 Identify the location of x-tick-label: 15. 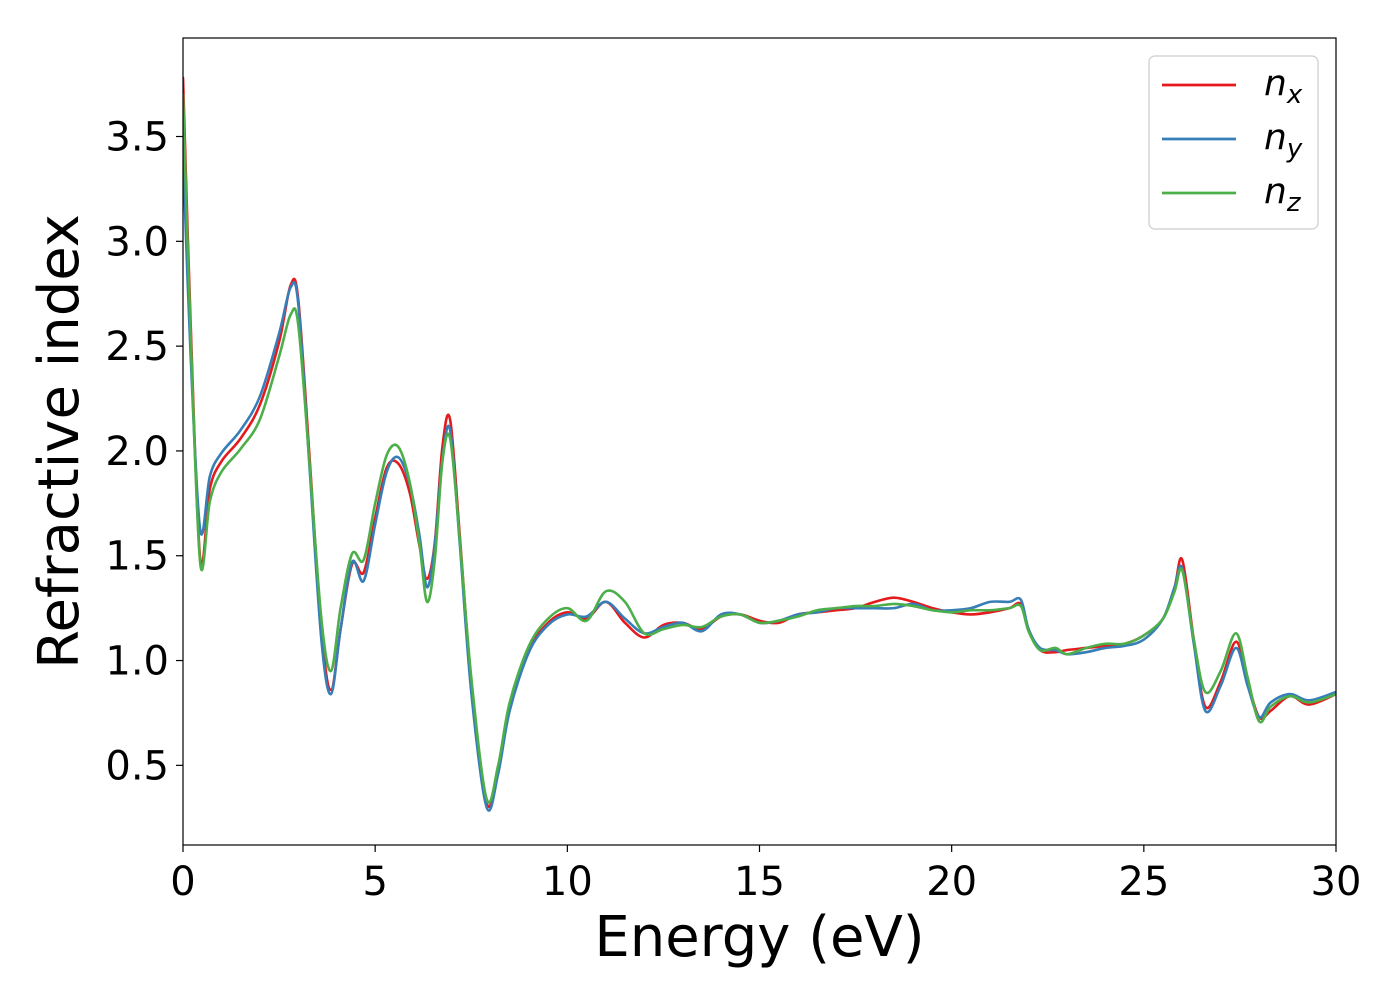
(759, 882).